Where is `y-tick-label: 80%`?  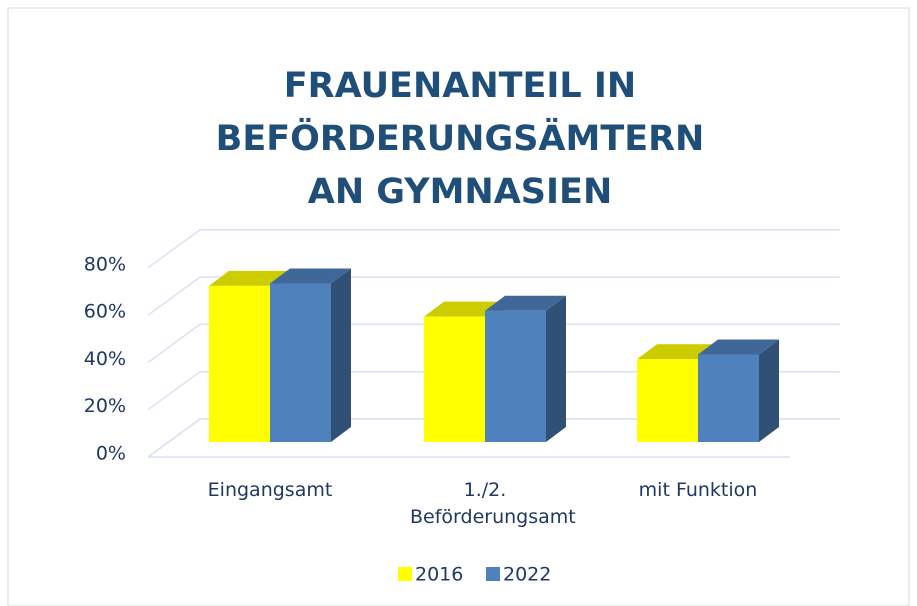
y-tick-label: 80% is located at coordinates (105, 264).